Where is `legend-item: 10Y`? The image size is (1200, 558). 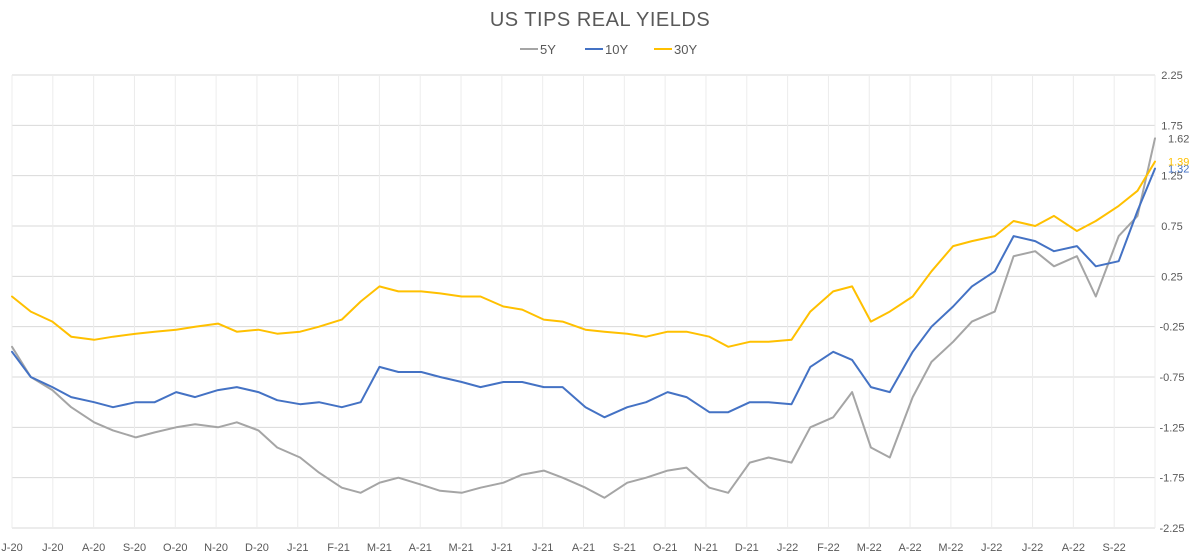 legend-item: 10Y is located at coordinates (606, 49).